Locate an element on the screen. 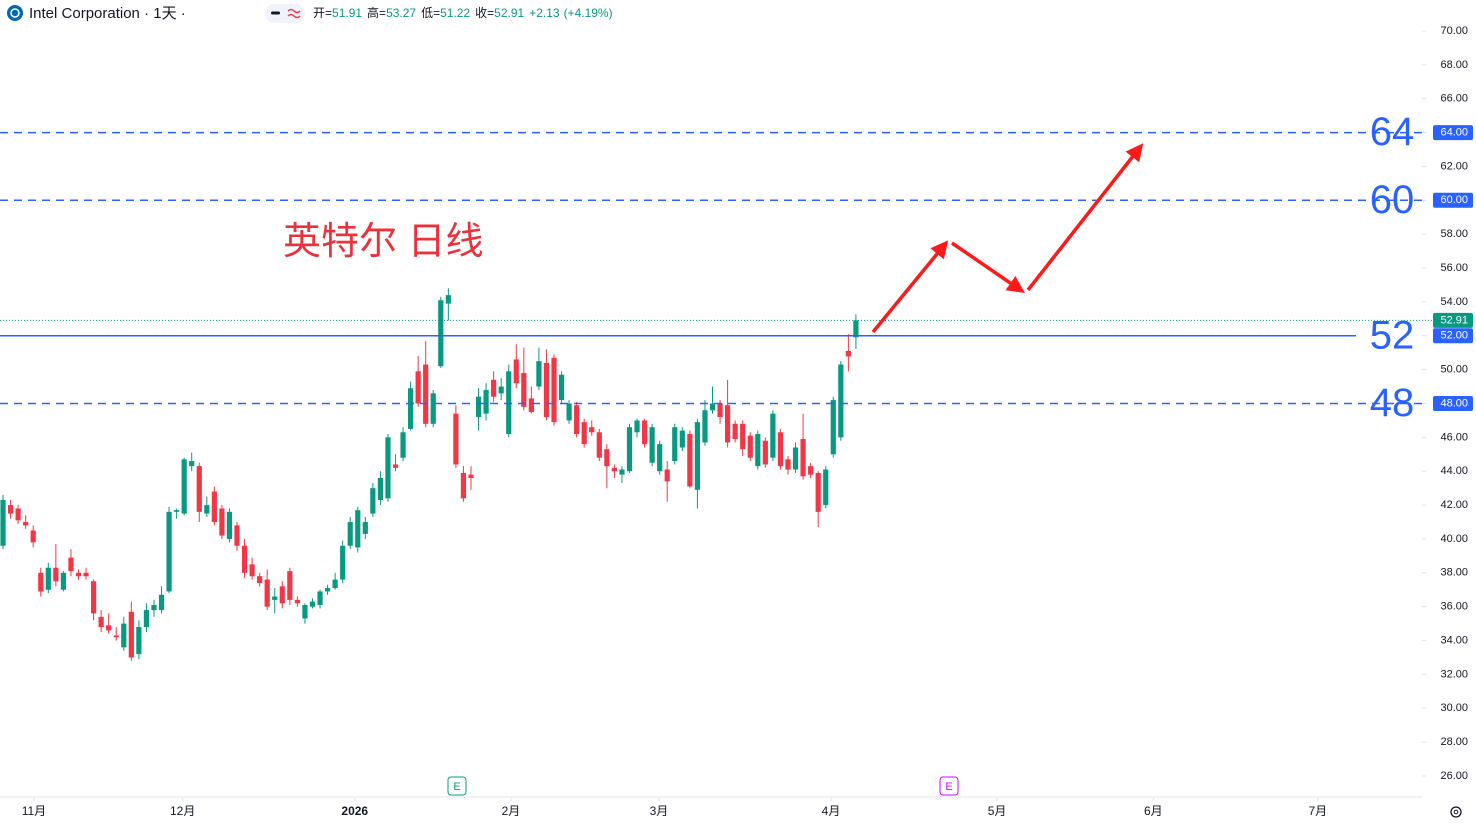  earnings-label: E is located at coordinates (456, 787).